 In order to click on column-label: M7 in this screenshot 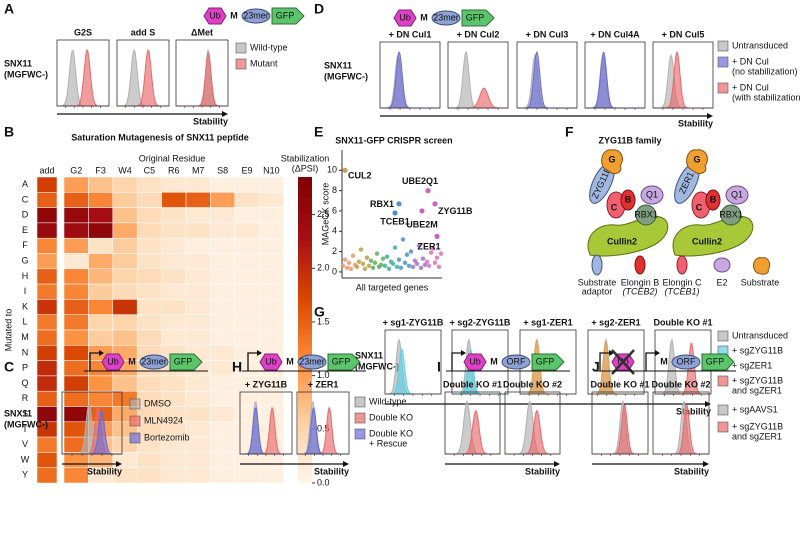, I will do `click(198, 170)`.